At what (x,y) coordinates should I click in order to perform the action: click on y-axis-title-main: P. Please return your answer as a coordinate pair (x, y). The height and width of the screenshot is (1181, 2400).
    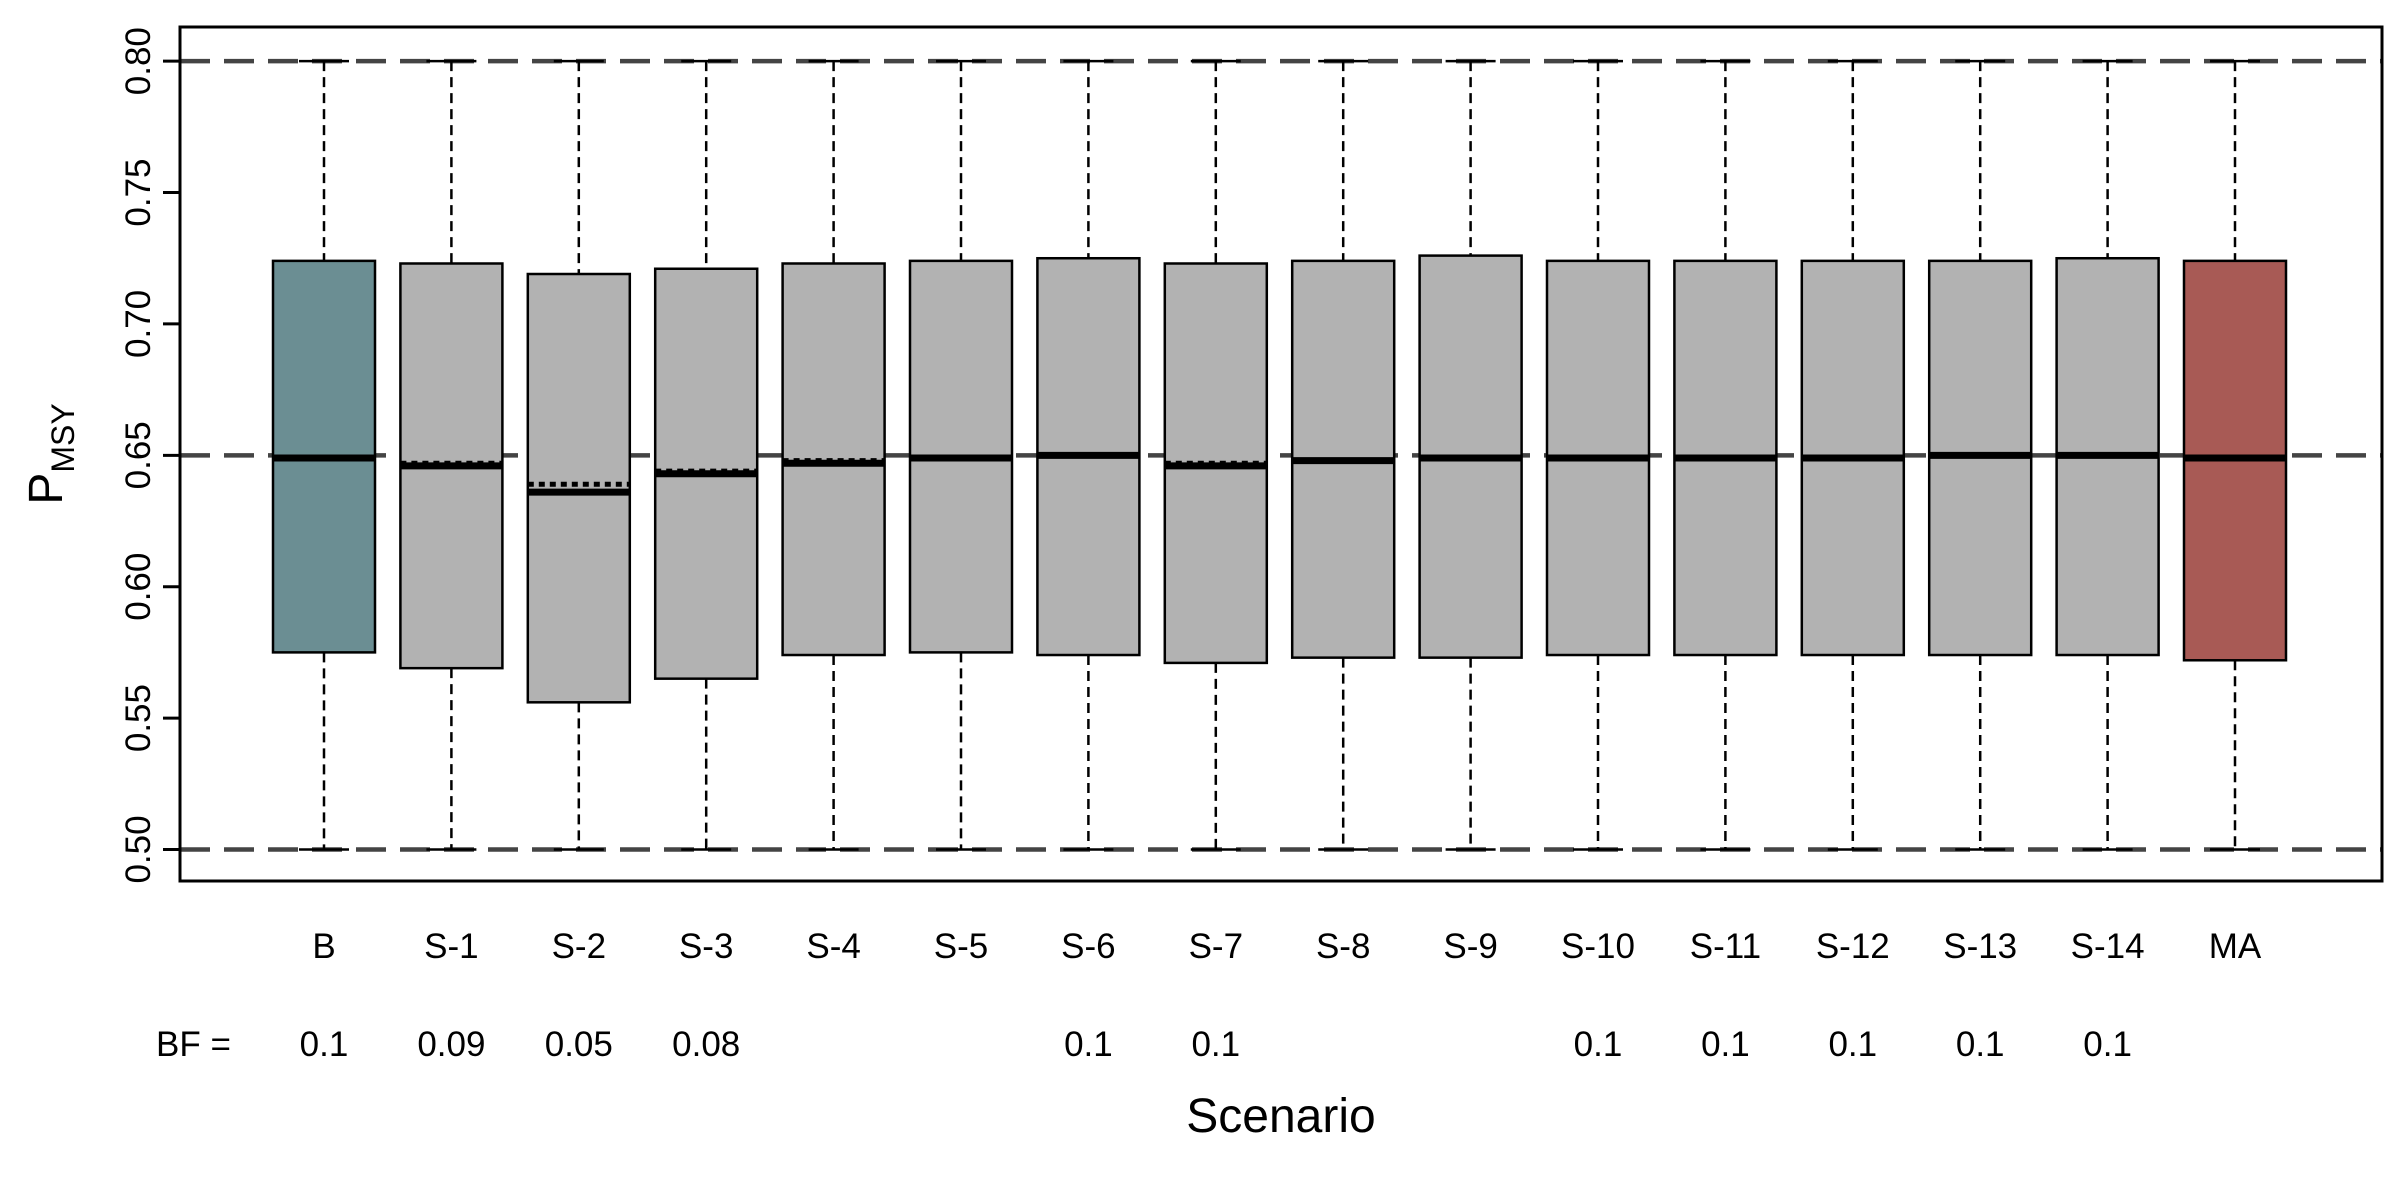
    Looking at the image, I should click on (46, 489).